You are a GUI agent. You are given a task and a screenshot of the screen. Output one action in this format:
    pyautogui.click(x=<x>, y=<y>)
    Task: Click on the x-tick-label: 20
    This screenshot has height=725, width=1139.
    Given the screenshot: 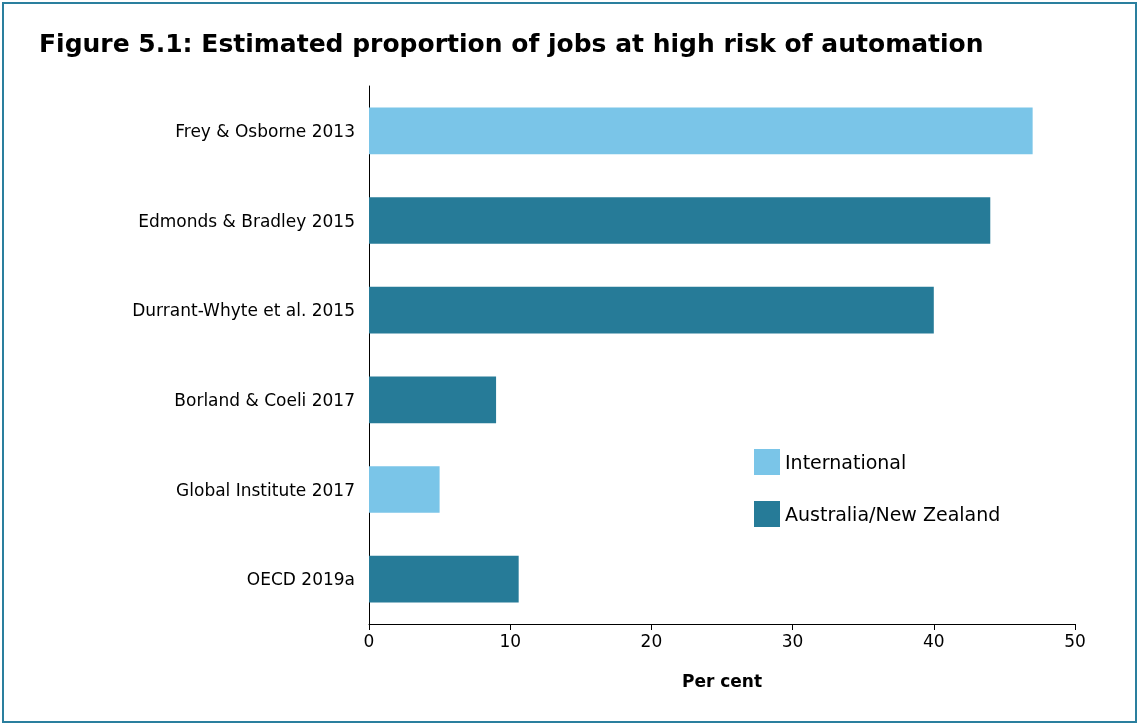 What is the action you would take?
    pyautogui.click(x=651, y=640)
    